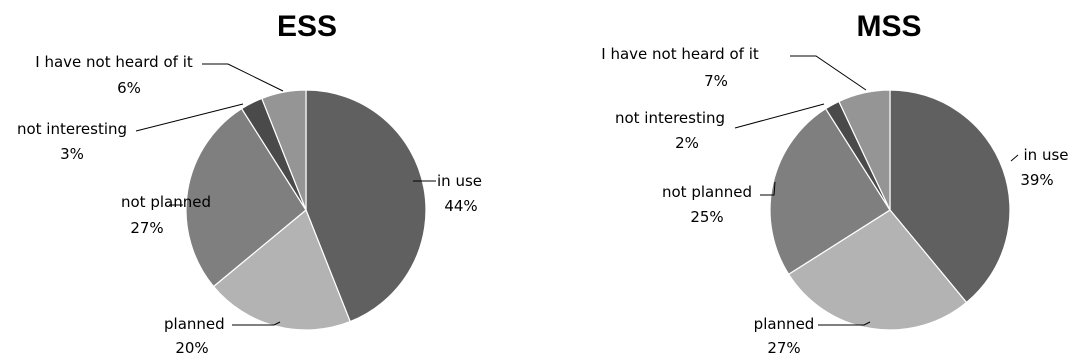 This screenshot has height=358, width=1072. Describe the element at coordinates (888, 26) in the screenshot. I see `chart-title: MSS` at that location.